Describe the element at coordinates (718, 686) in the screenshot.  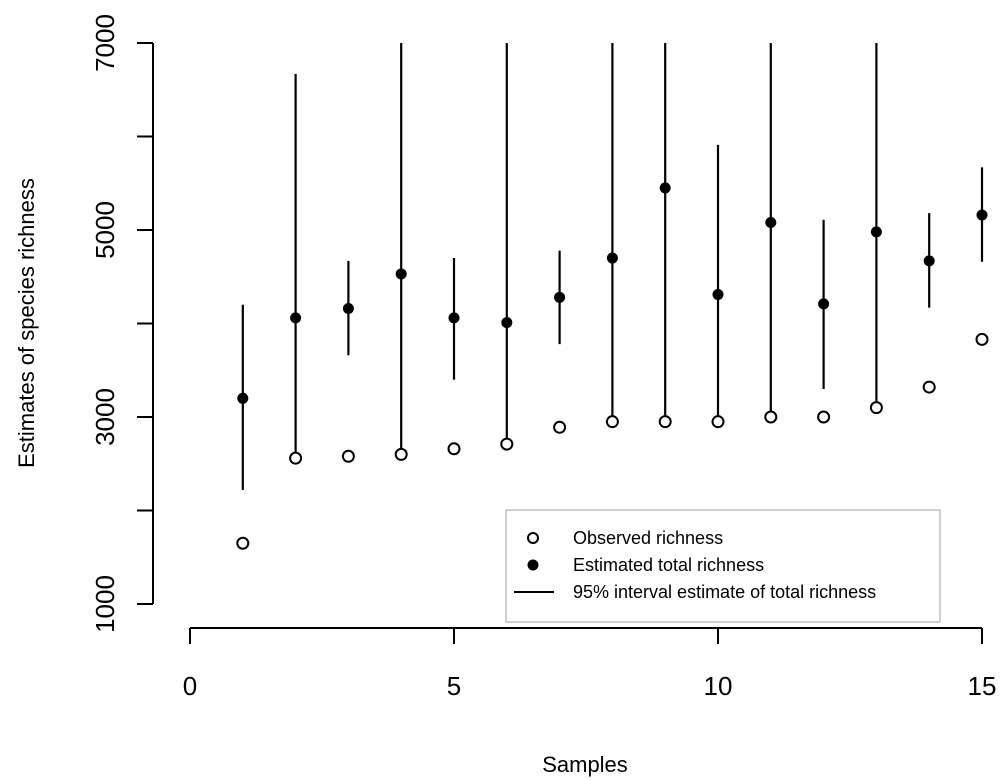
I see `x-tick-label: 10` at that location.